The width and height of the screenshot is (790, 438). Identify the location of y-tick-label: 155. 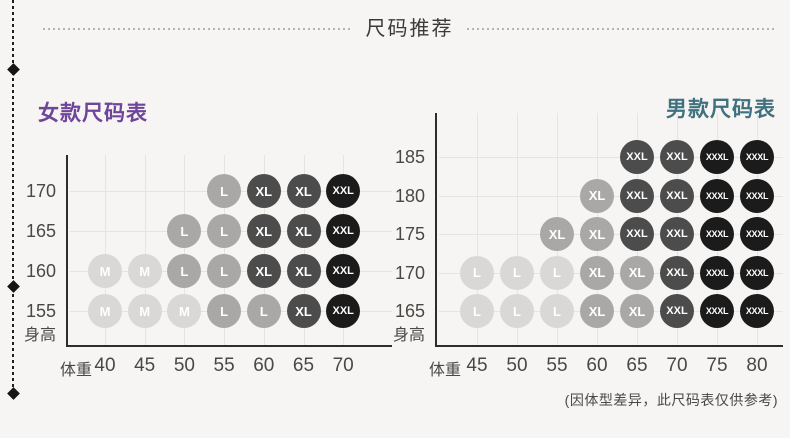
(40, 311).